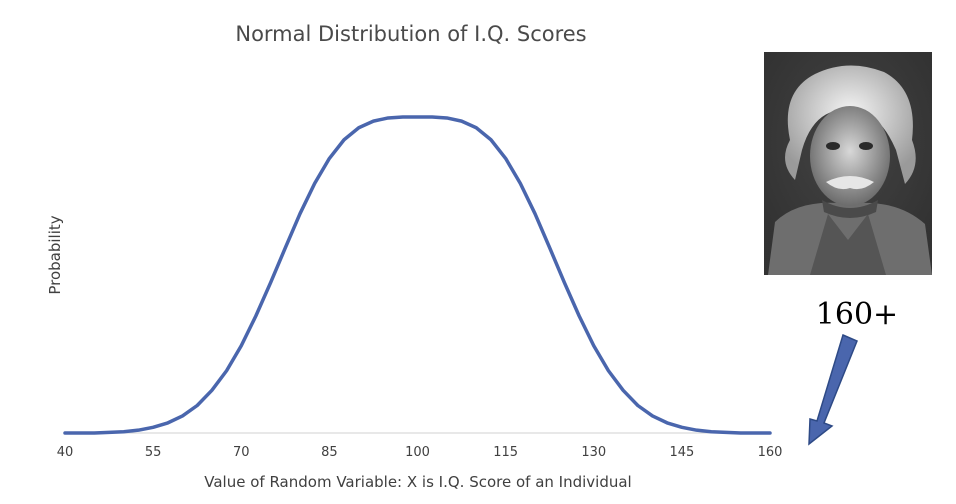 This screenshot has height=504, width=956. Describe the element at coordinates (505, 452) in the screenshot. I see `x-tick-label: 115` at that location.